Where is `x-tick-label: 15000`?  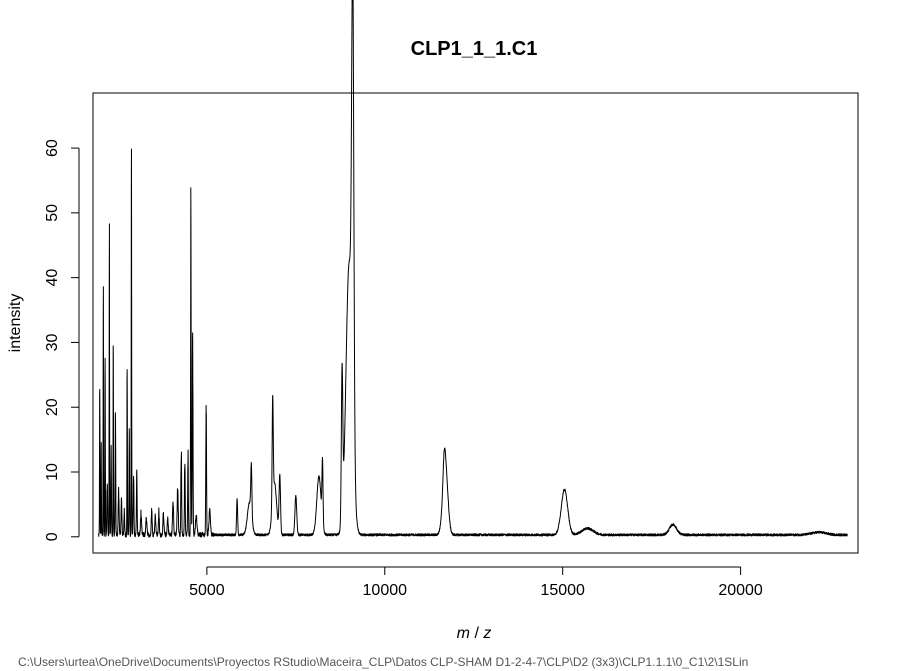
x-tick-label: 15000 is located at coordinates (562, 590).